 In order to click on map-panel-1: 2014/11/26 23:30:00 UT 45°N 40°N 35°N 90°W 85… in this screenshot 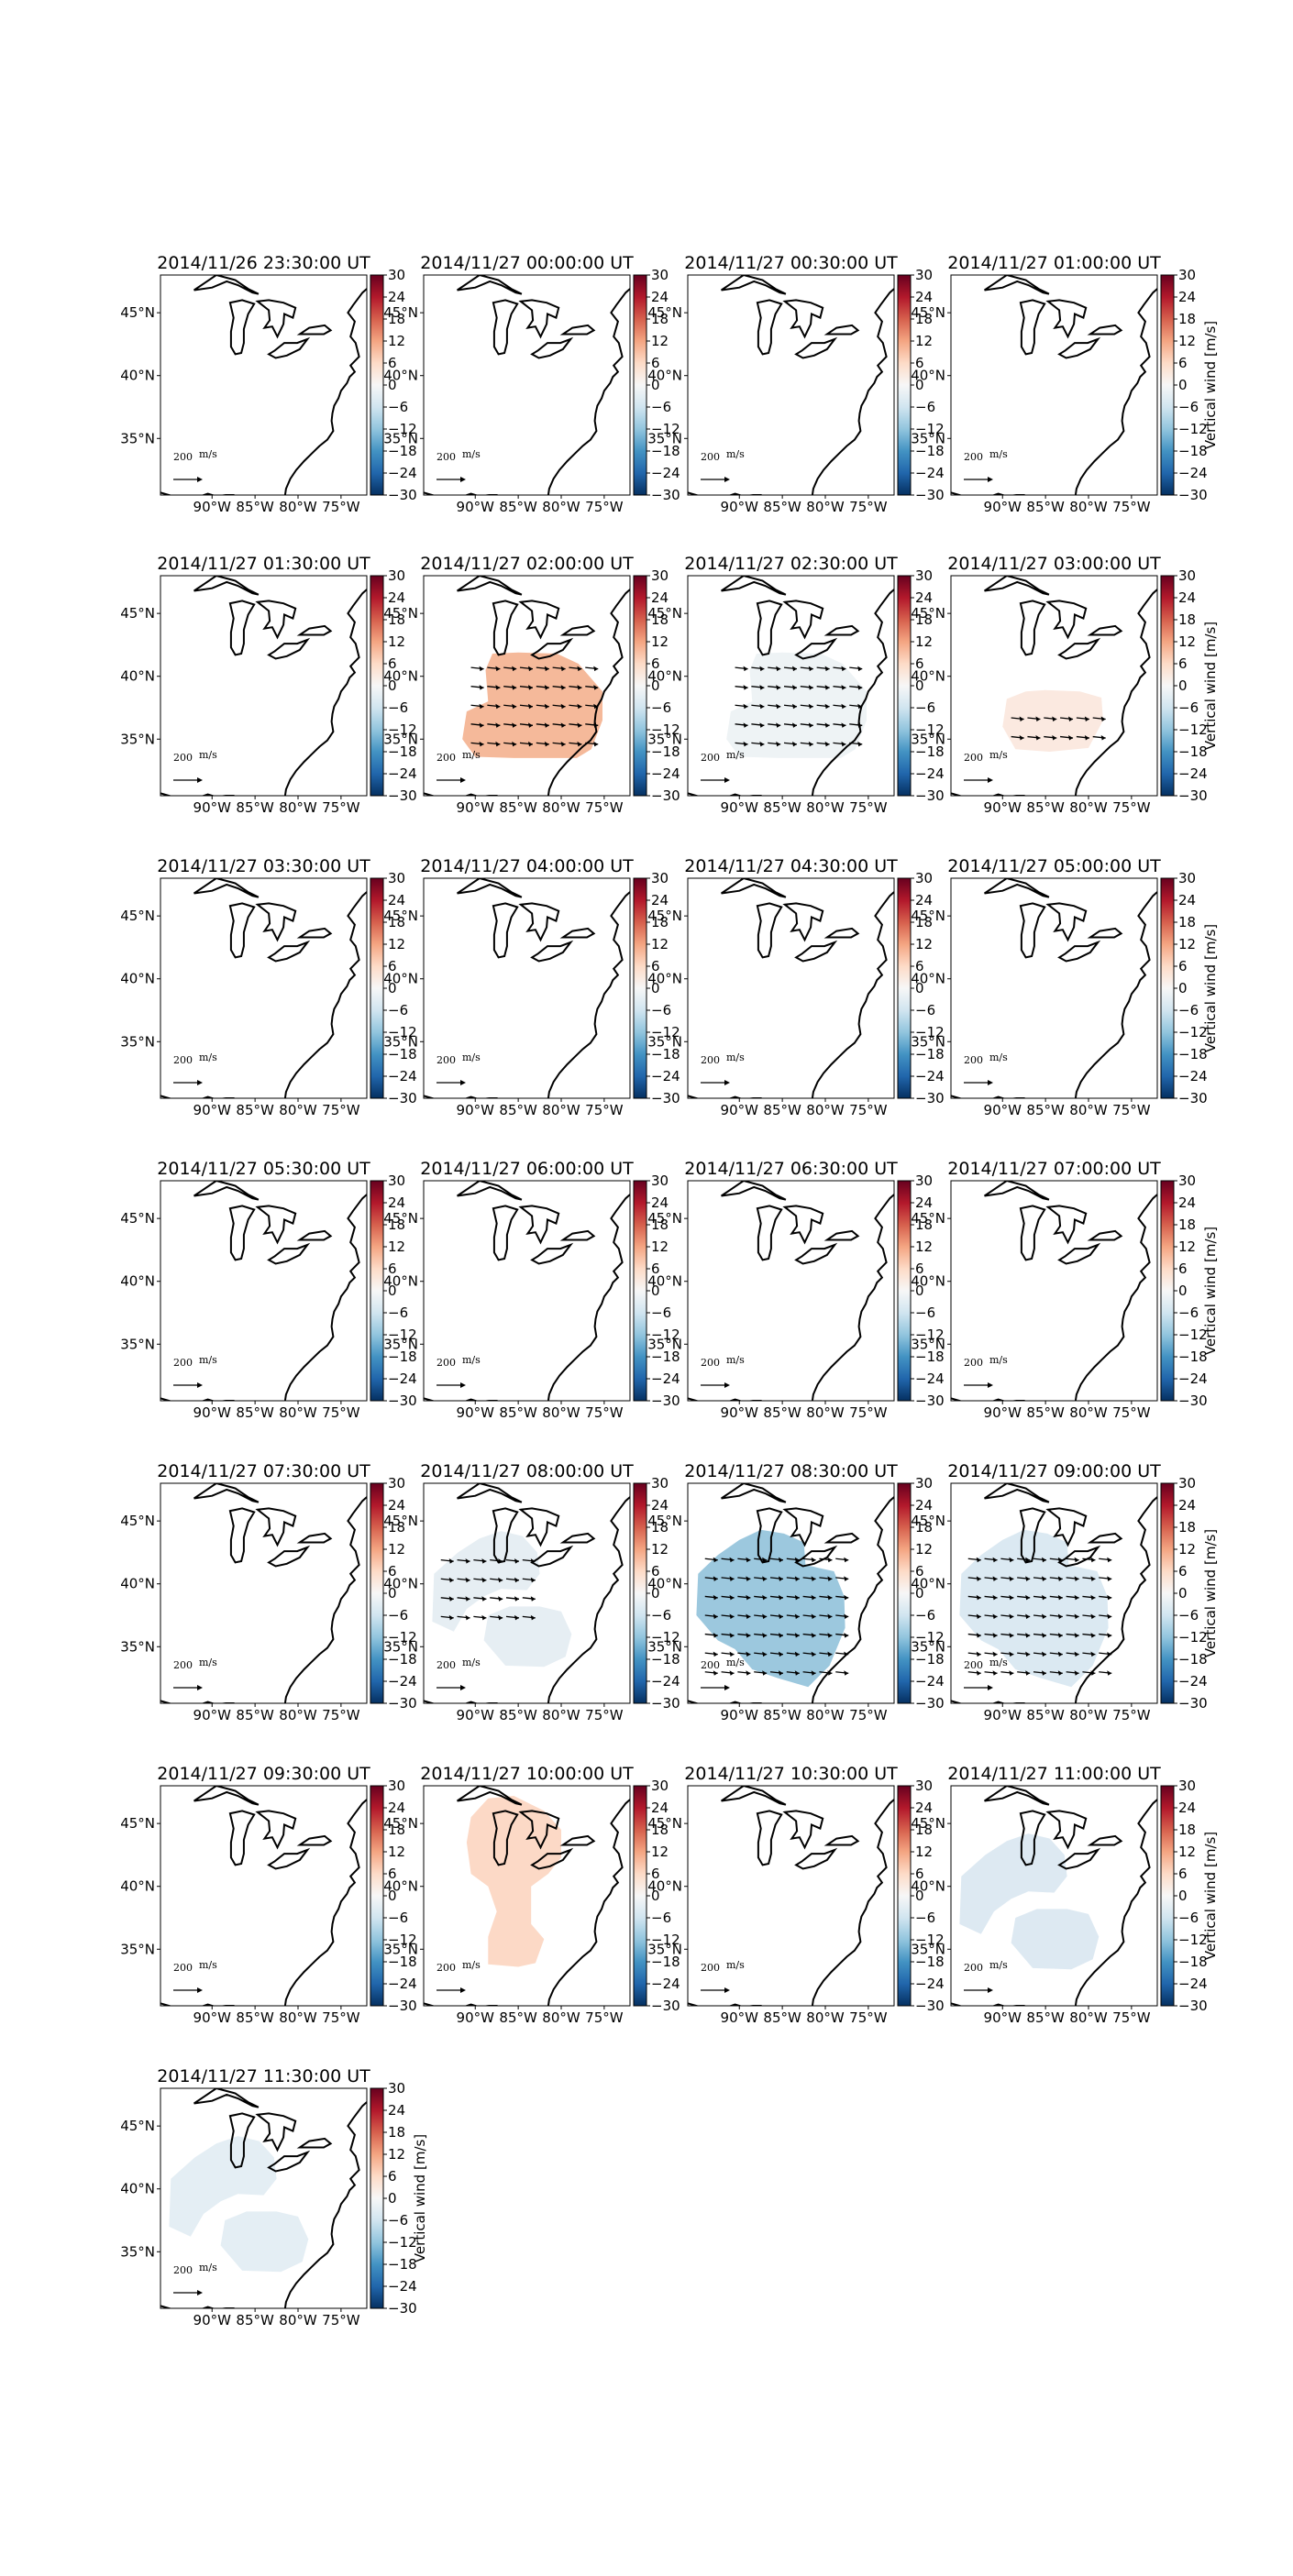, I will do `click(268, 384)`.